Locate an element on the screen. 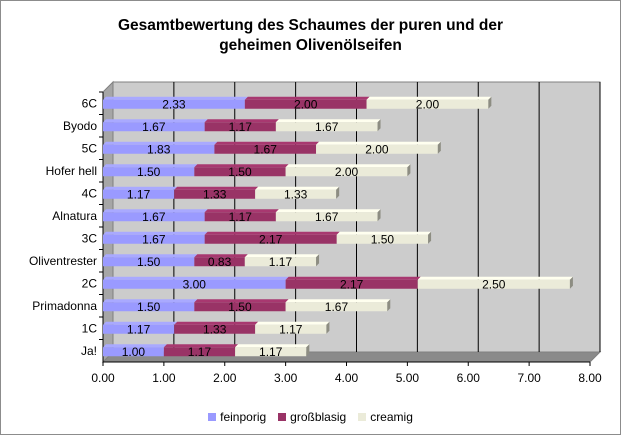  category-label: Hofer hell is located at coordinates (71, 171).